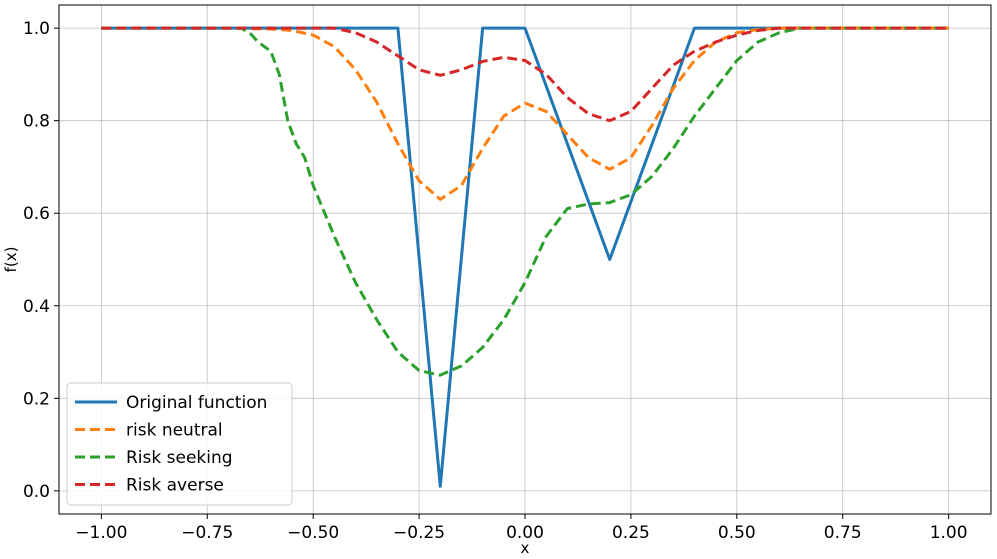 The height and width of the screenshot is (559, 997). What do you see at coordinates (525, 548) in the screenshot?
I see `x-axis-label: x` at bounding box center [525, 548].